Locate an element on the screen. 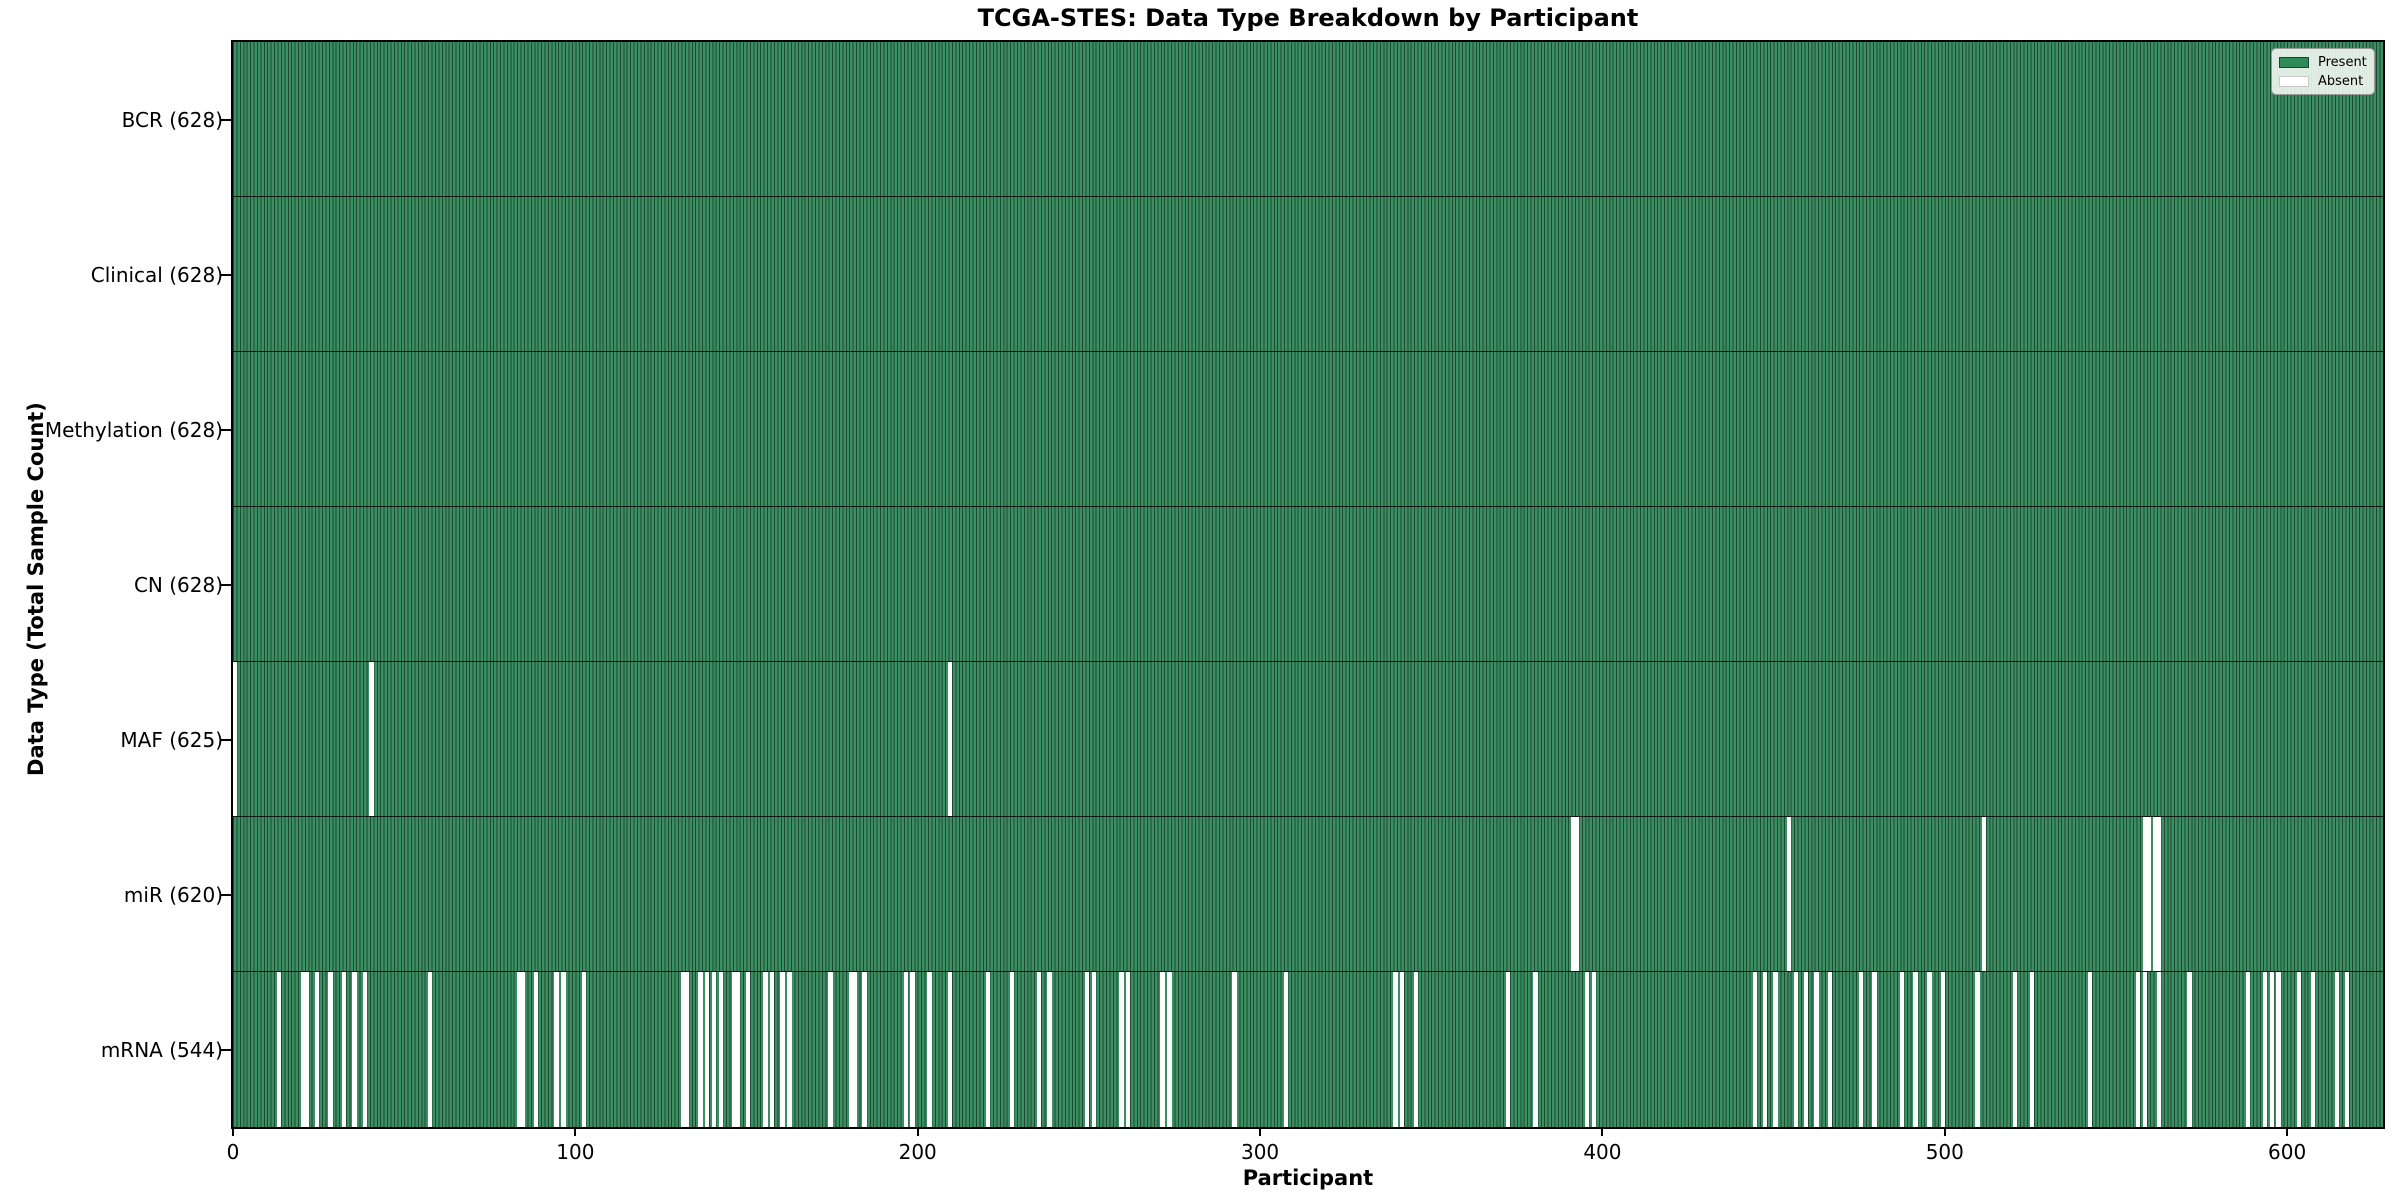  row-miR is located at coordinates (1308, 894).